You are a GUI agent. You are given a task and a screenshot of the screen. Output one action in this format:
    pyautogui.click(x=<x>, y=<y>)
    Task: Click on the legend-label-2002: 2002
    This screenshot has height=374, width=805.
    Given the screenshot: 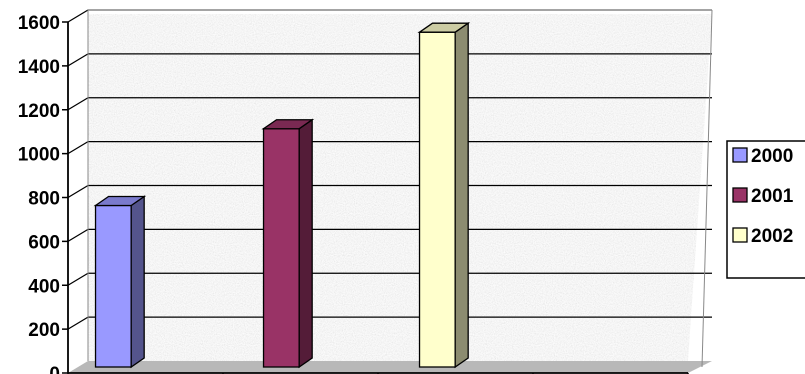 What is the action you would take?
    pyautogui.click(x=772, y=236)
    